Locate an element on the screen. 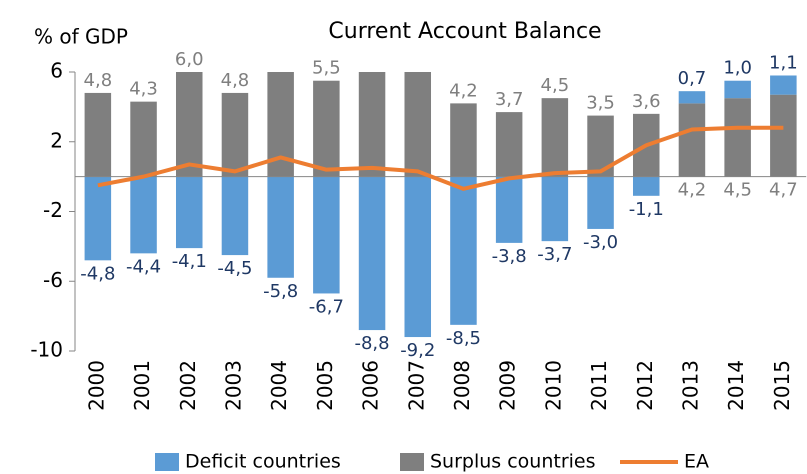 The image size is (807, 474). data-label: 1,1 is located at coordinates (783, 62).